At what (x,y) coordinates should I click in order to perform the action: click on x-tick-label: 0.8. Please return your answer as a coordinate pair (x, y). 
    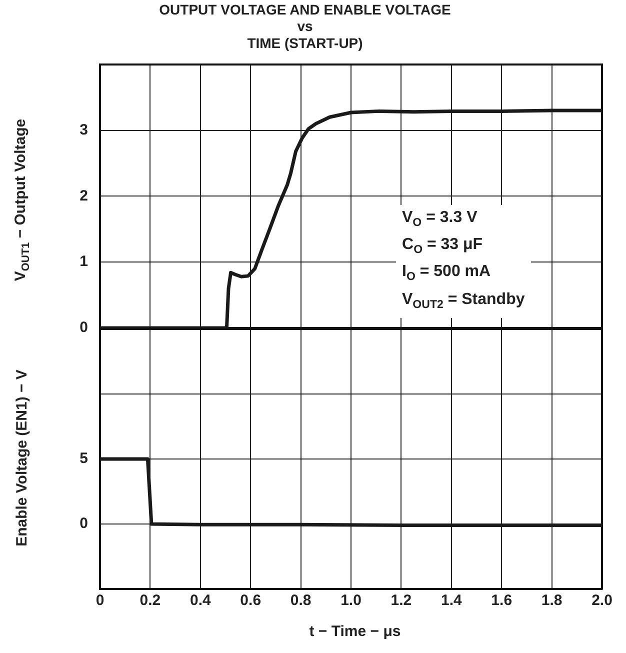
    Looking at the image, I should click on (301, 601).